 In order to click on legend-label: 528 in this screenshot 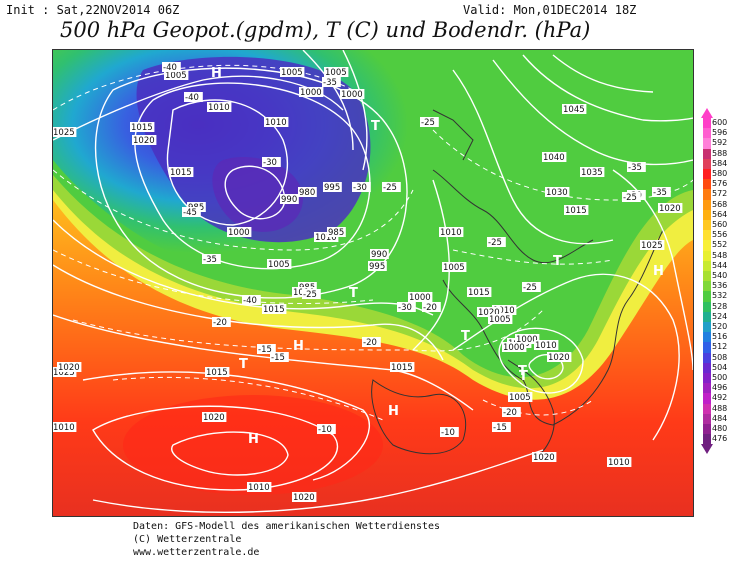, I will do `click(720, 306)`.